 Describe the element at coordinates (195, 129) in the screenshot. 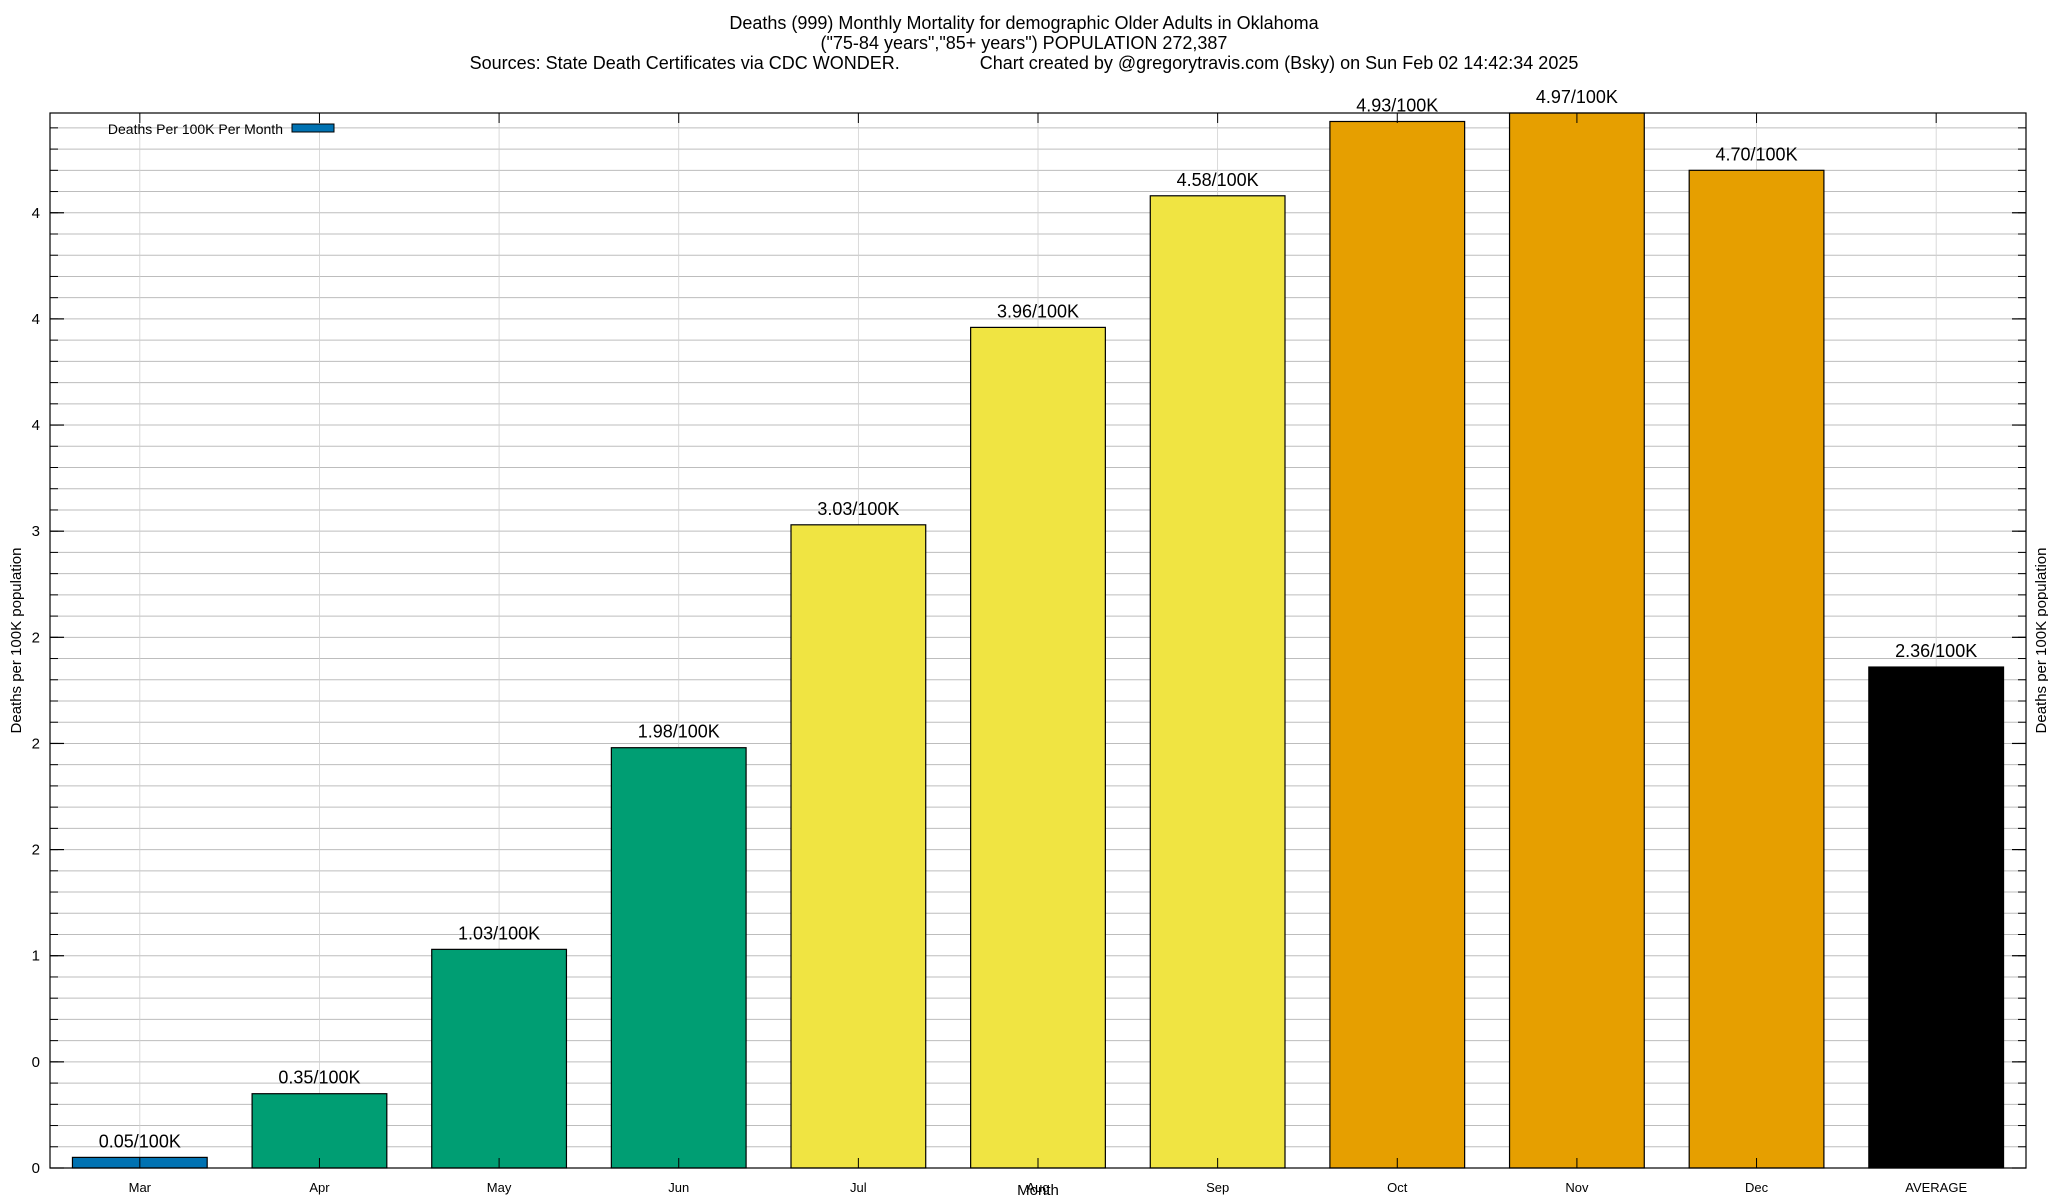

I see `legend-label: Deaths Per 100K Per Month` at that location.